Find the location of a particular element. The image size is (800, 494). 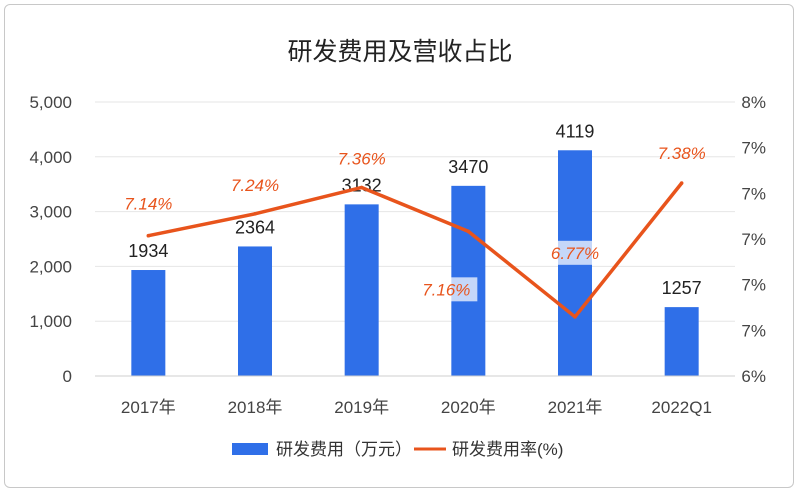

rate-value-label: 7.16% is located at coordinates (446, 289).